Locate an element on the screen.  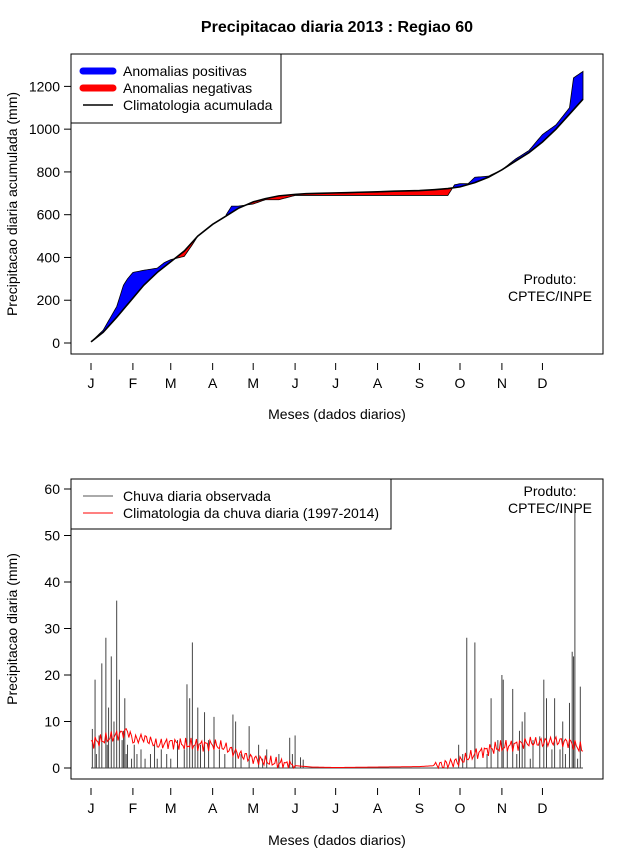
y-axis-bottom: 0 10 20 30 40 50 60 is located at coordinates (57, 628).